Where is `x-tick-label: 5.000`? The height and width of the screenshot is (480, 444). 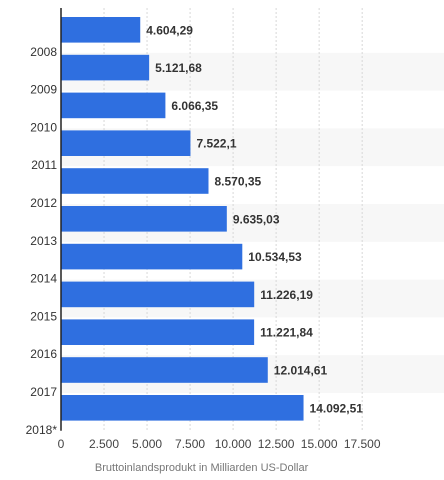 x-tick-label: 5.000 is located at coordinates (147, 444).